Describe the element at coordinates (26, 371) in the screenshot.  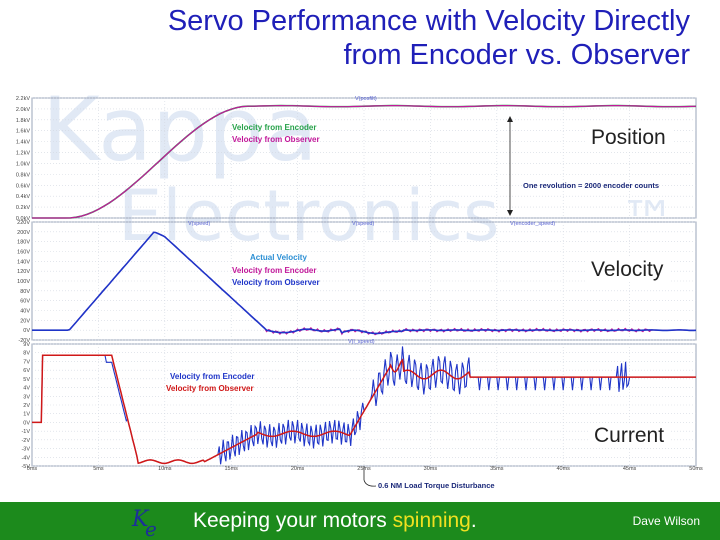
I see `y-tick-label: 6V` at that location.